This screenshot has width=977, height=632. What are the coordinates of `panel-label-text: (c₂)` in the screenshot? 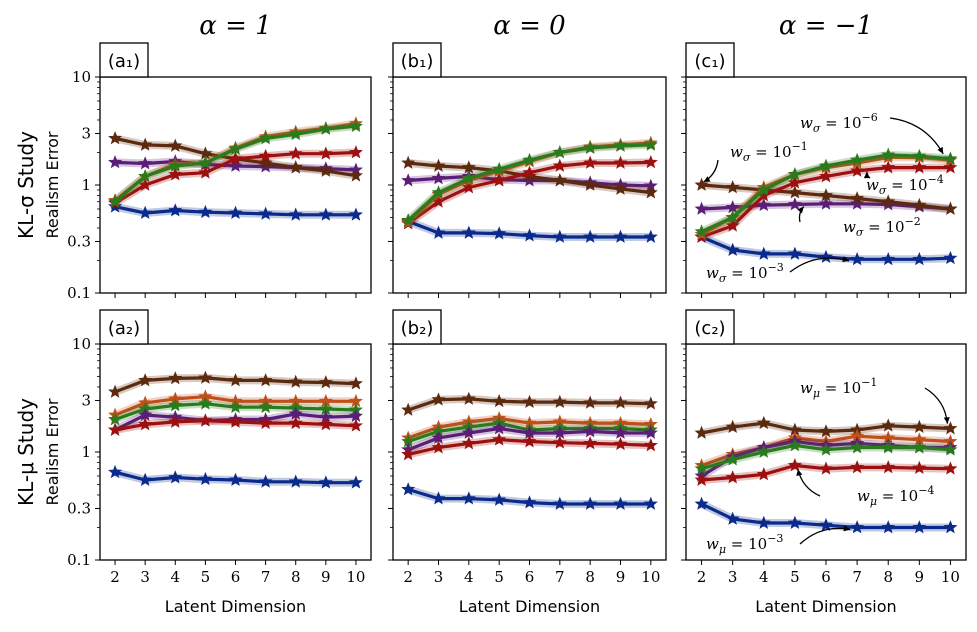 It's located at (709, 328).